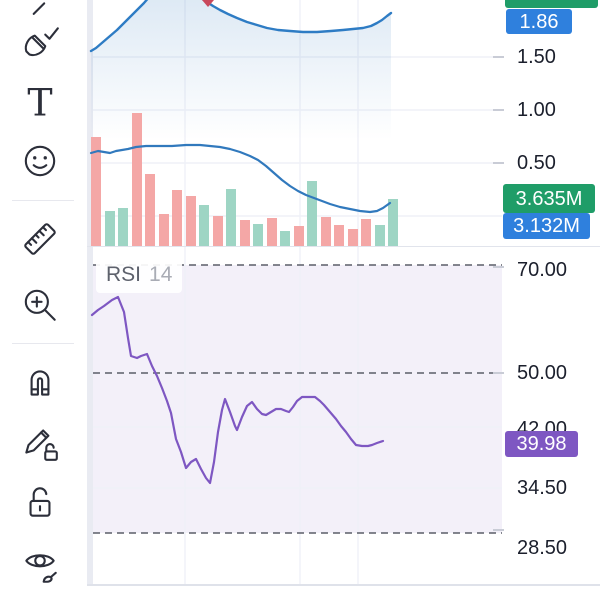 This screenshot has height=600, width=600. I want to click on volume-value-badge: 3.635M, so click(549, 198).